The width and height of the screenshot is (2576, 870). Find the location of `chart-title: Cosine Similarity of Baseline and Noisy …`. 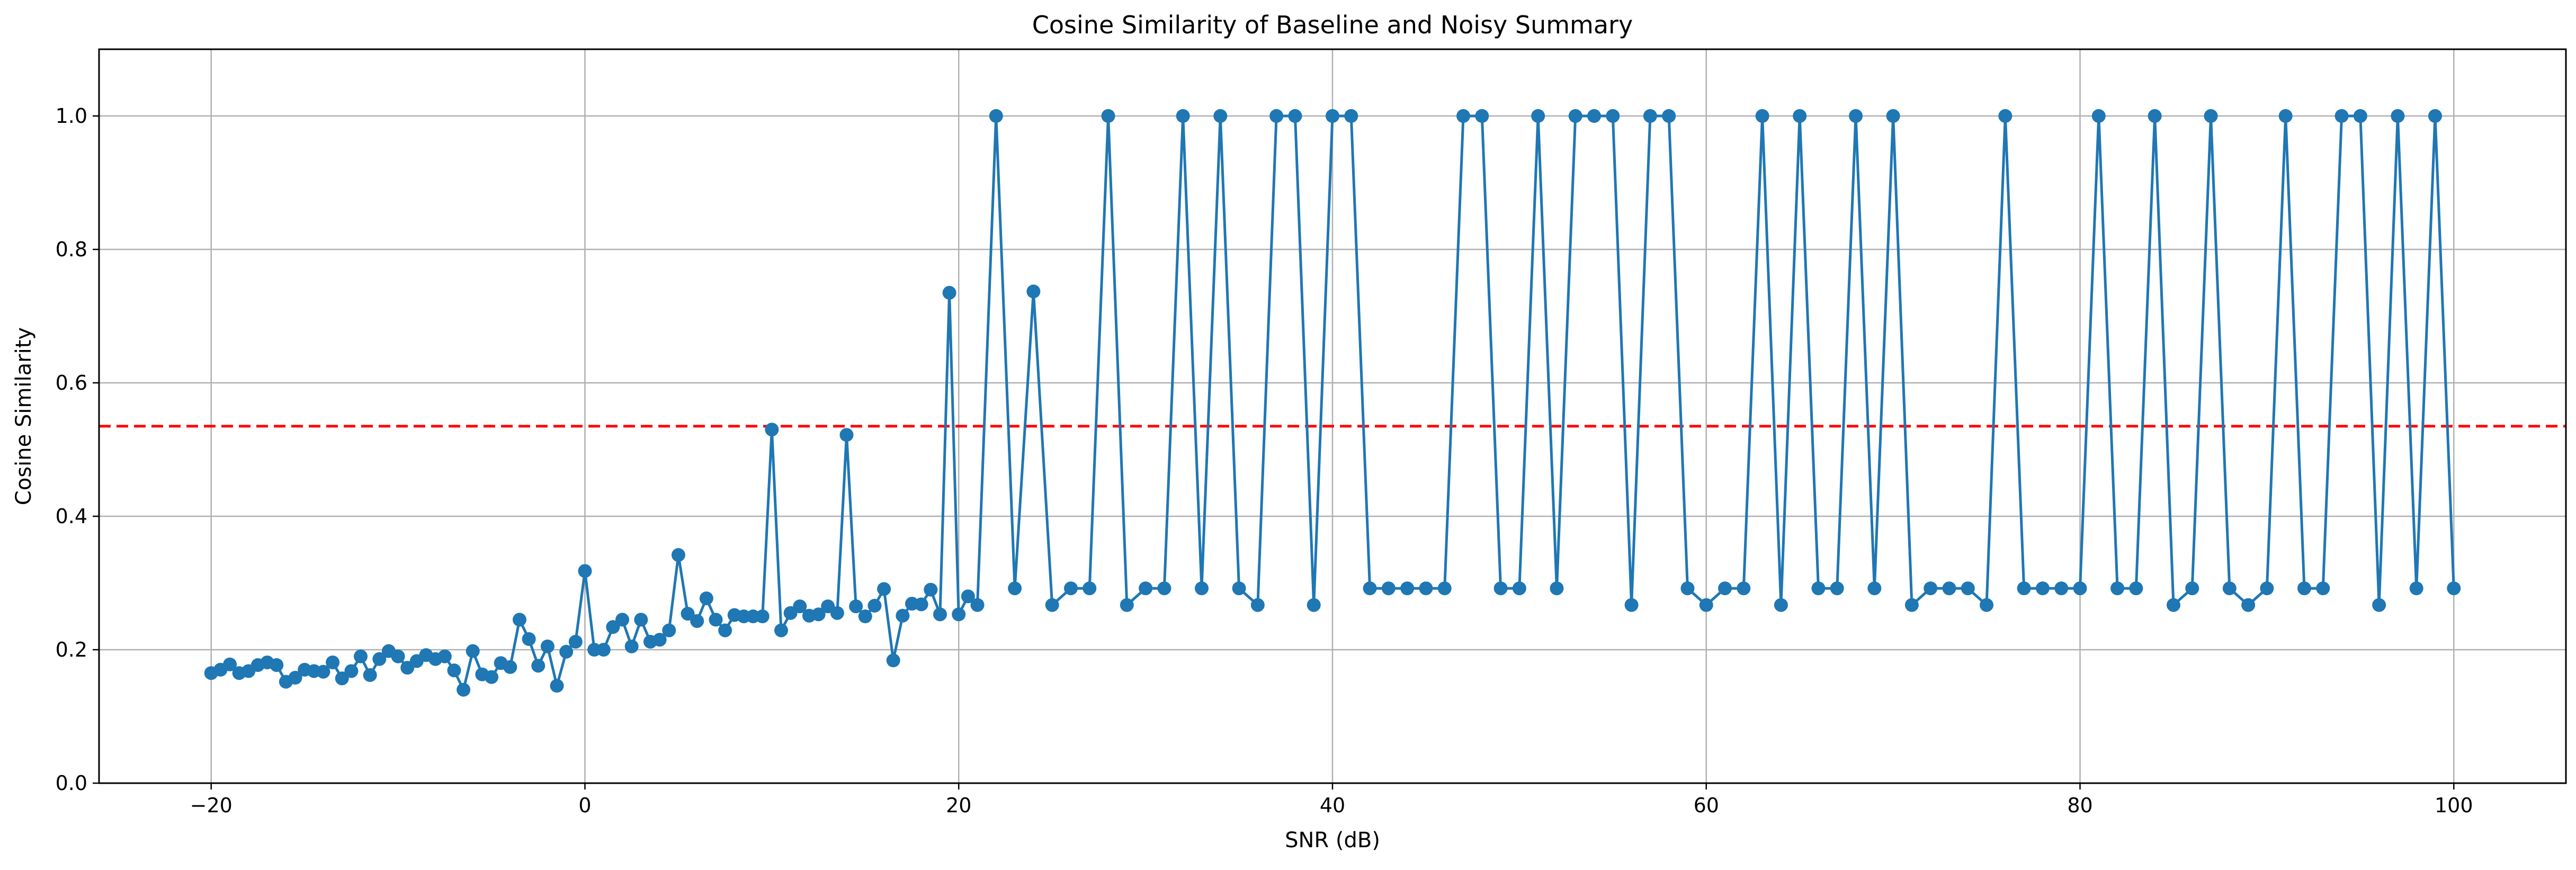

chart-title: Cosine Similarity of Baseline and Noisy … is located at coordinates (1332, 25).